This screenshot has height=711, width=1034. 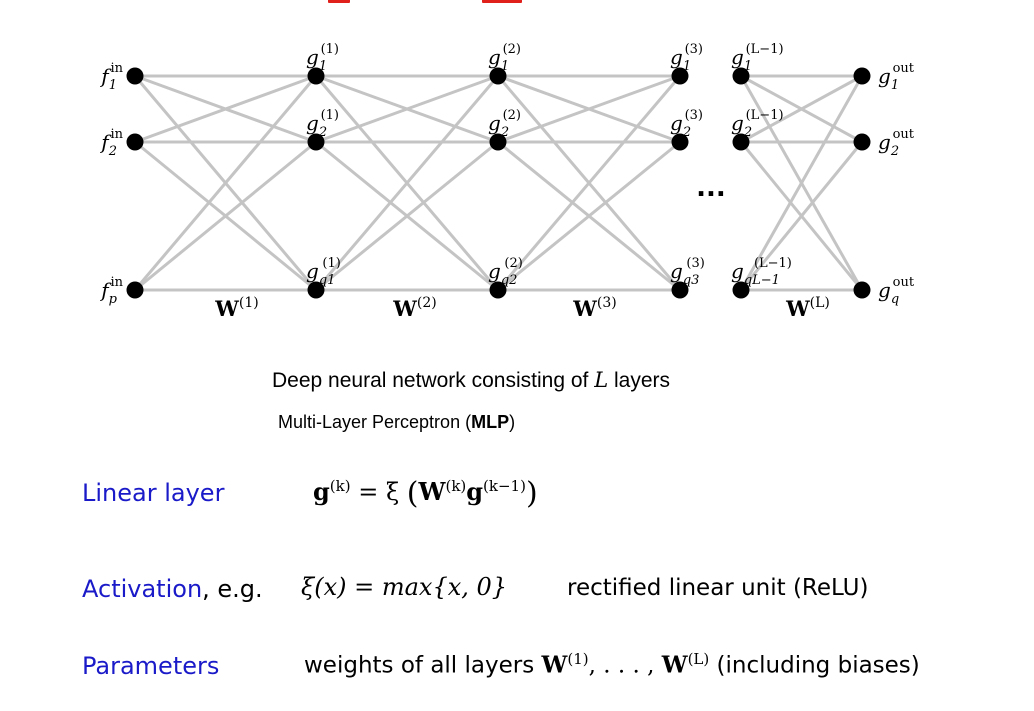 What do you see at coordinates (397, 422) in the screenshot?
I see `diagram-subcaption: Multi-Layer Perceptron (MLP)` at bounding box center [397, 422].